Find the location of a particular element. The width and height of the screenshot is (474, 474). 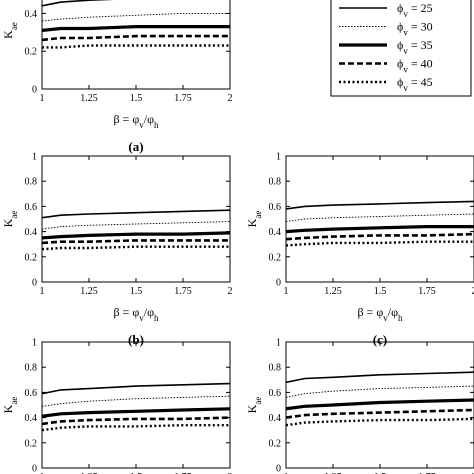

chart-panel-d: 1 1.25 1.5 1.75 2 0 0.2 0.4 0.6 0.8 1 Kae is located at coordinates (117, 406).